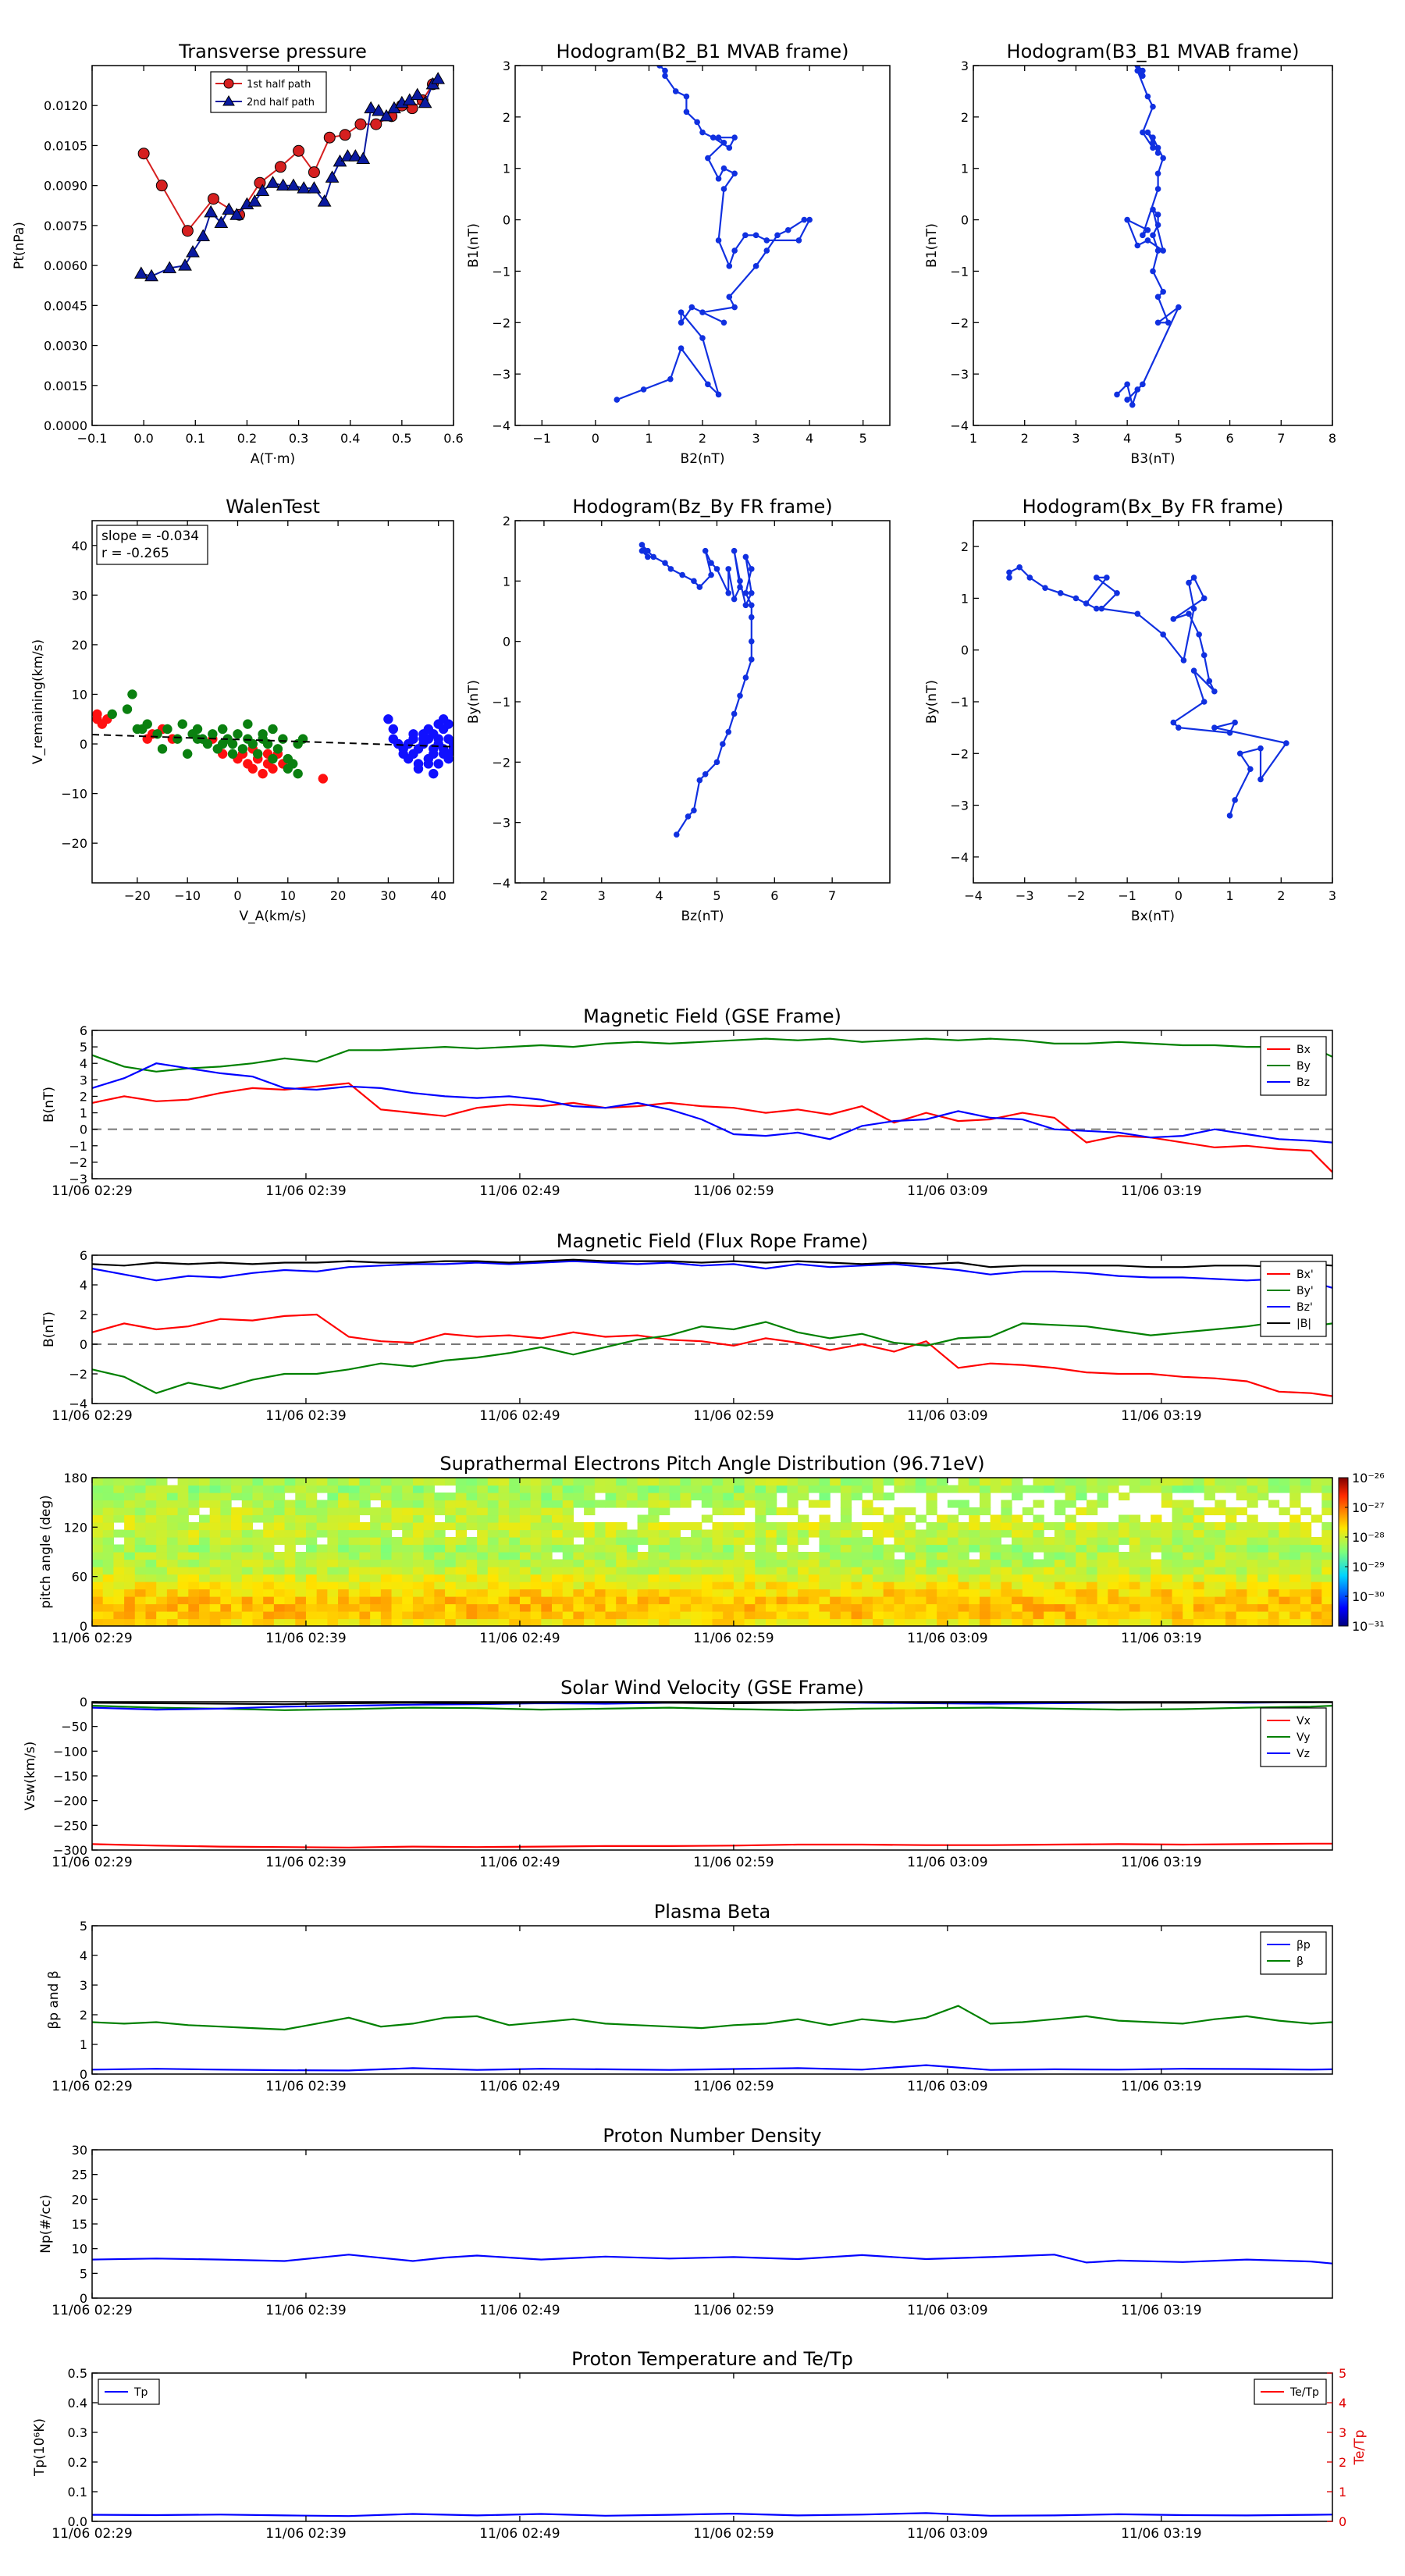 The height and width of the screenshot is (2576, 1405). What do you see at coordinates (84, 1080) in the screenshot?
I see `y-tick-label: 3` at bounding box center [84, 1080].